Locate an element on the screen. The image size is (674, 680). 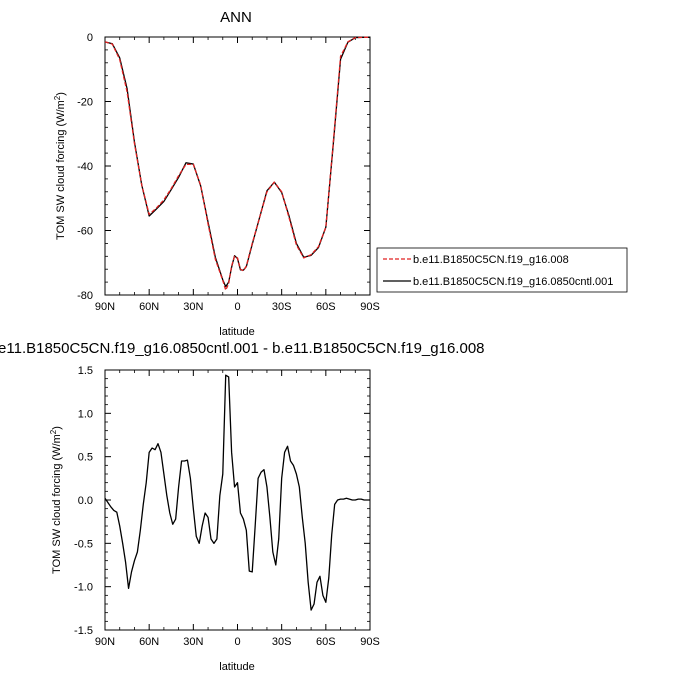
y-tick-label: -1.5 is located at coordinates (83, 631).